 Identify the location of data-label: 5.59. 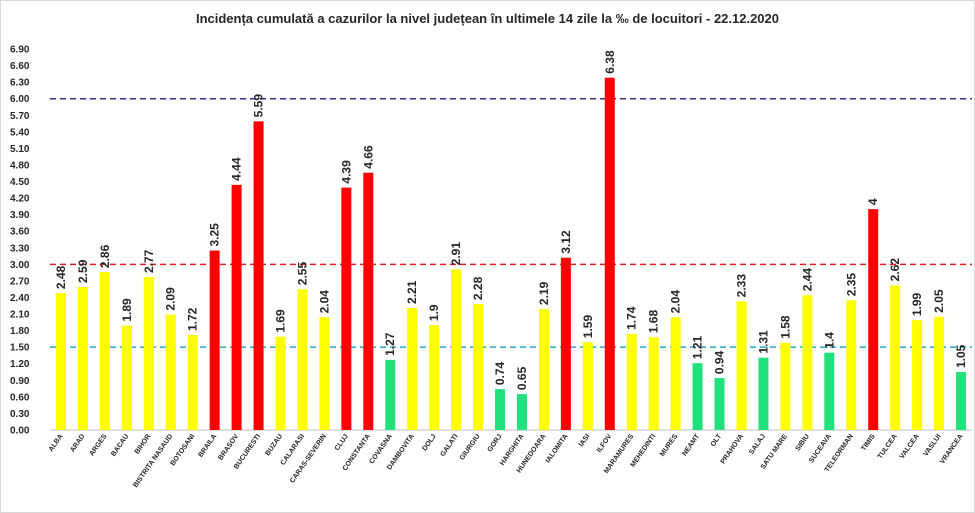
(259, 106).